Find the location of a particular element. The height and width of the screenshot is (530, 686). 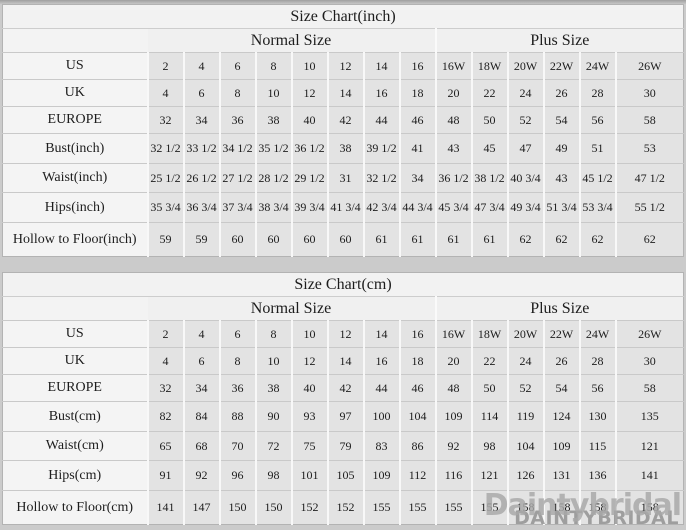

row-label: Hollow to Floor(cm) is located at coordinates (75, 507).